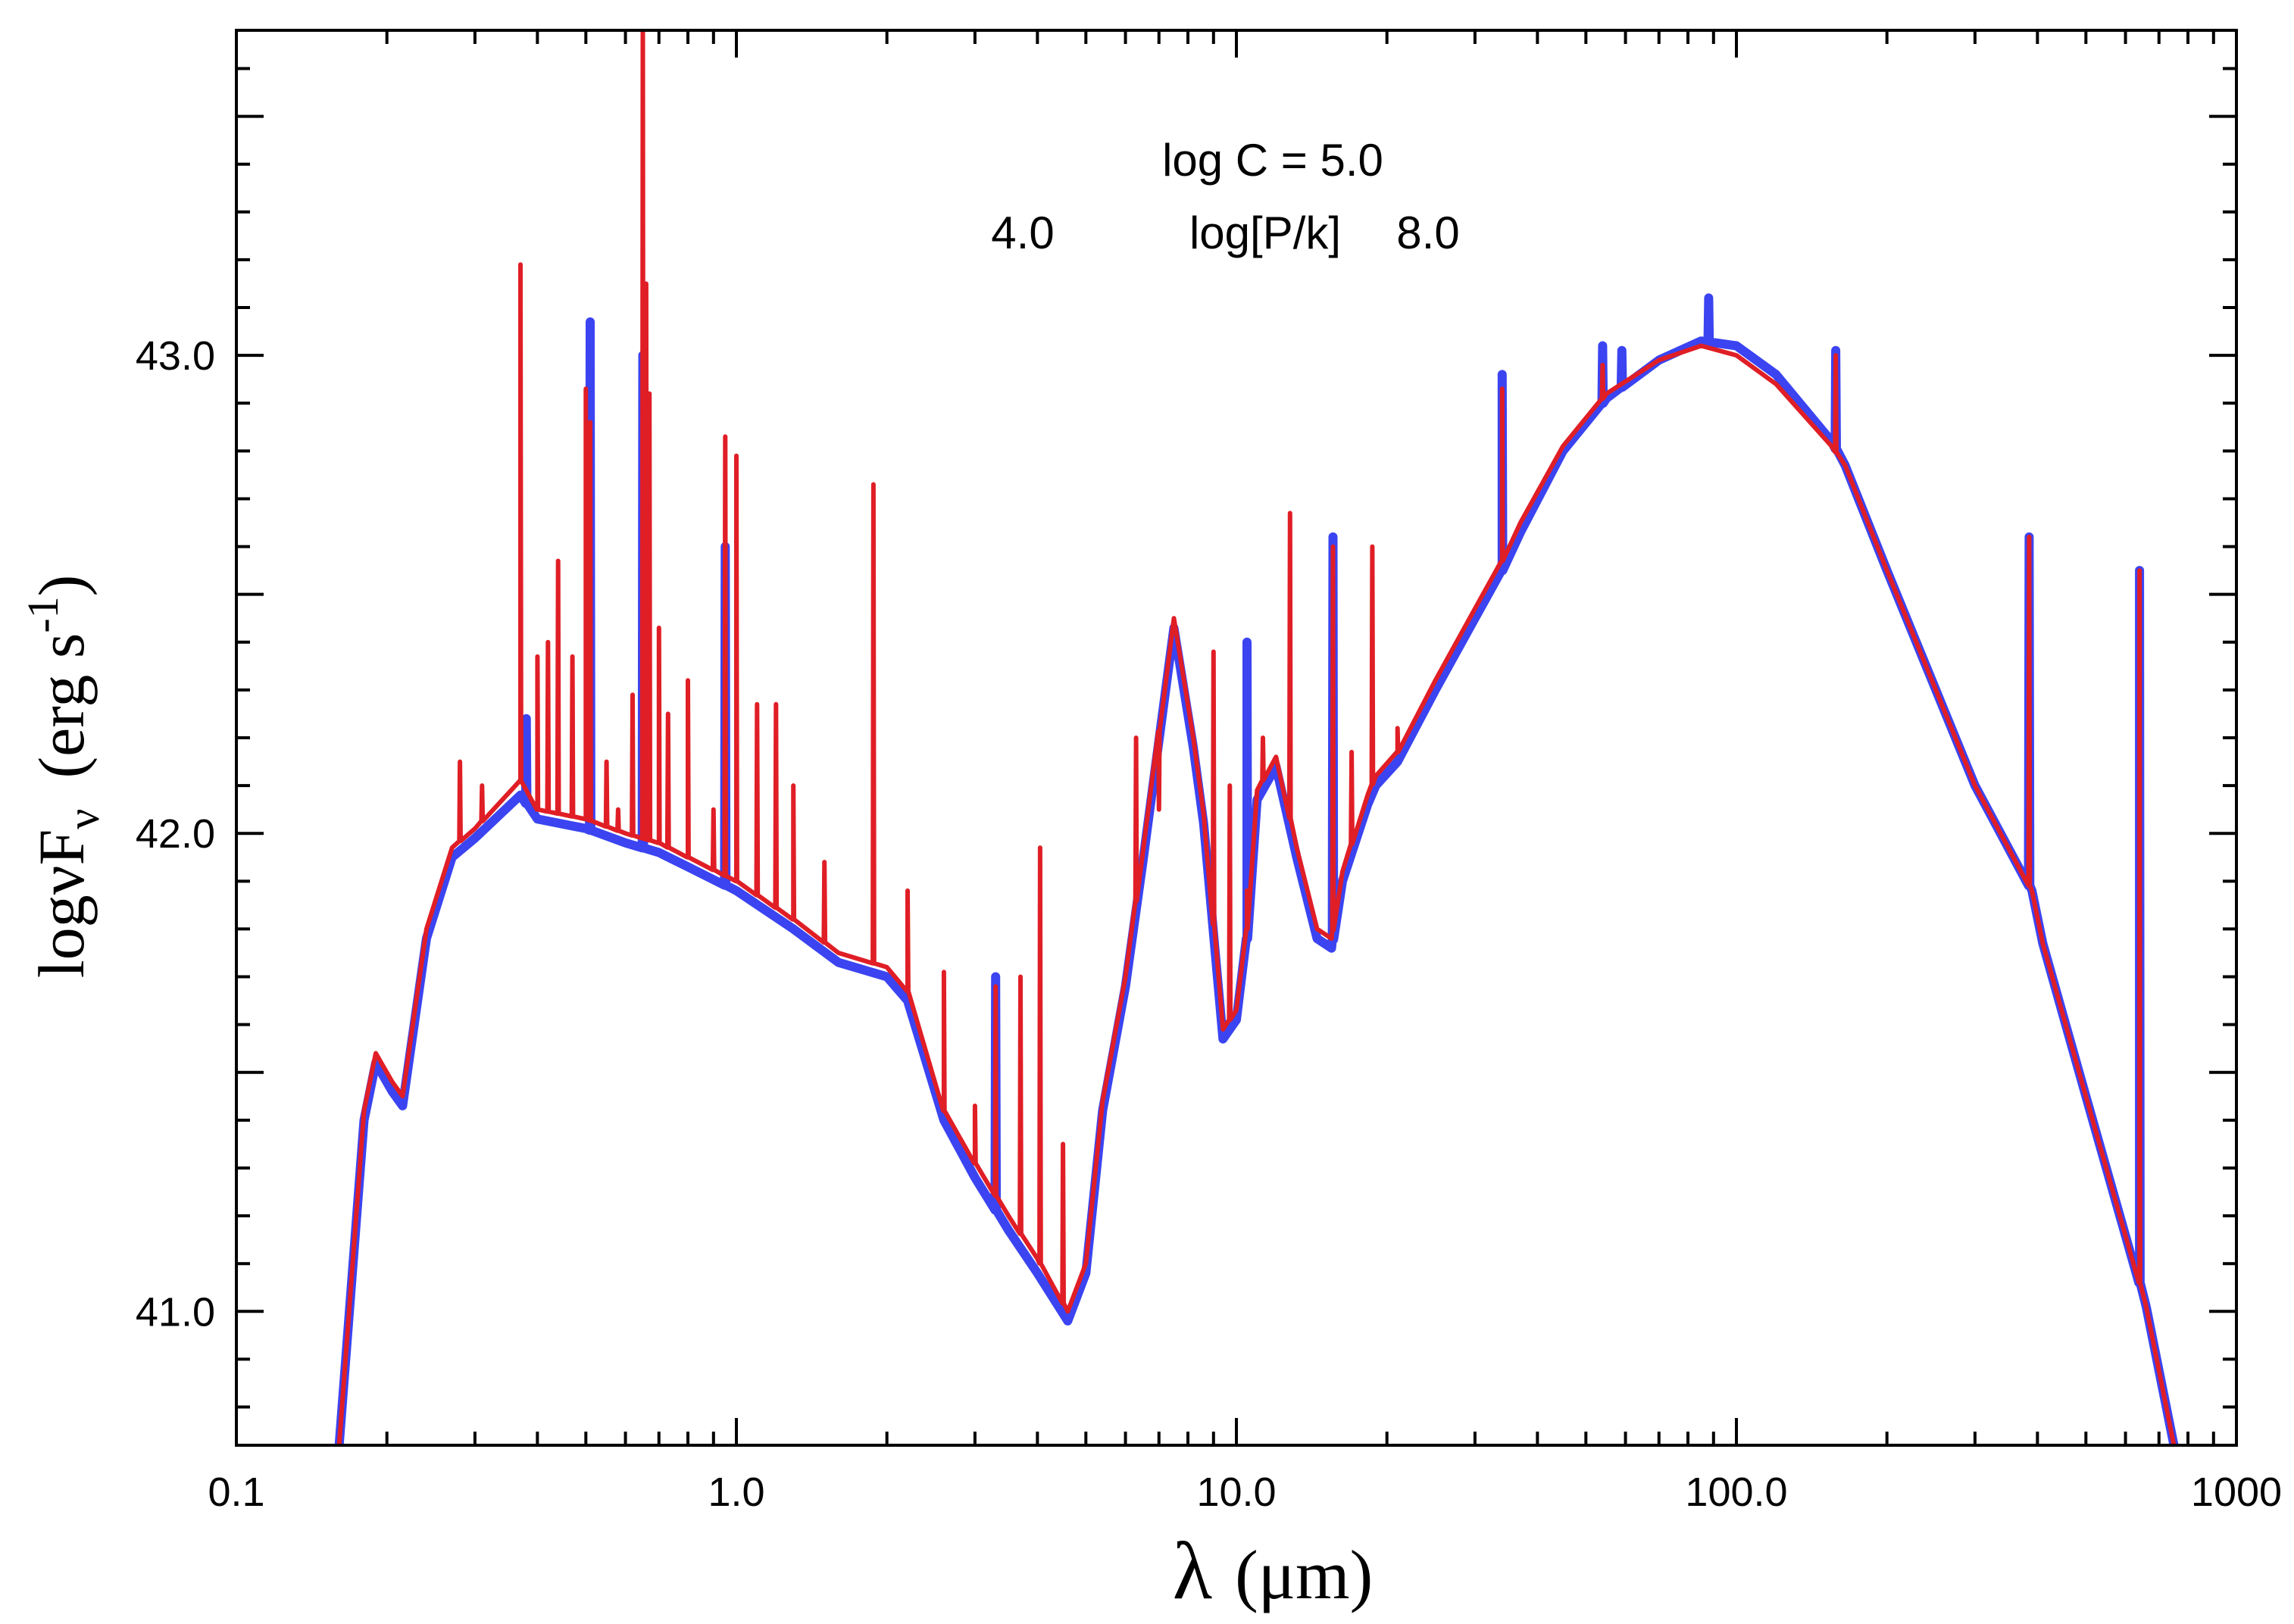 The width and height of the screenshot is (2294, 1624). Describe the element at coordinates (1736, 1492) in the screenshot. I see `x-tick-label: 100.0` at that location.